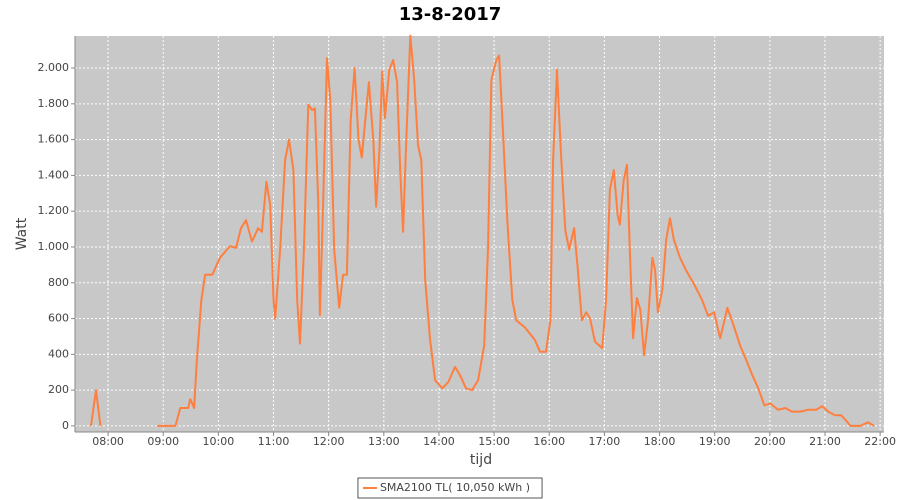  What do you see at coordinates (219, 441) in the screenshot?
I see `x-tick-label: 10:00` at bounding box center [219, 441].